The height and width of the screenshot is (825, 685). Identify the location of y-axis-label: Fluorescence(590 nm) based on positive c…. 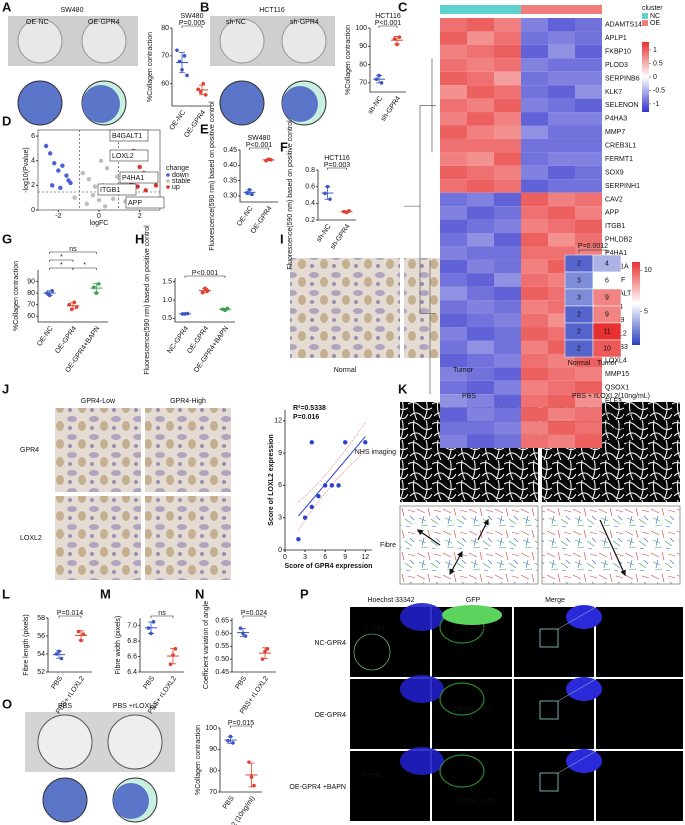
(290, 195).